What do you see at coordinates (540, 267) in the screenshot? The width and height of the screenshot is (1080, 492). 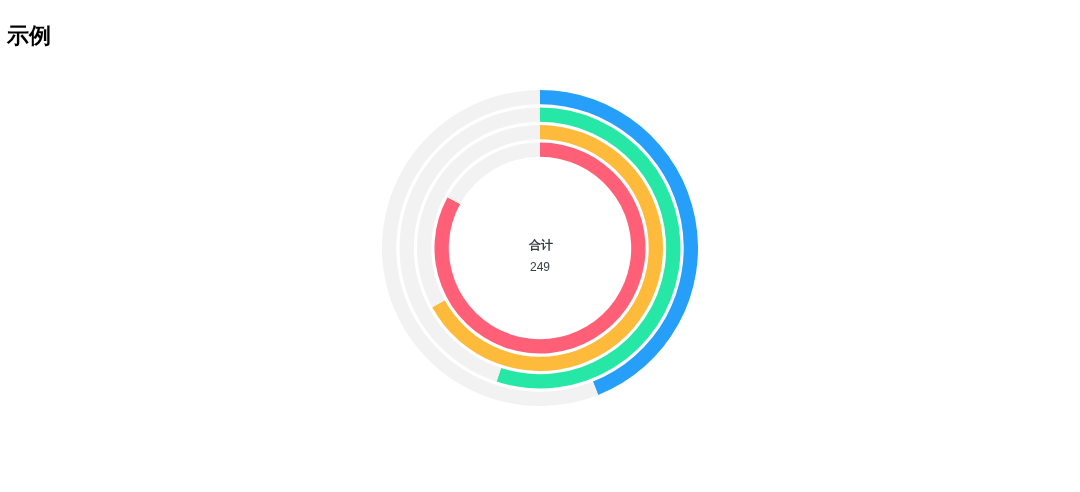 I see `text: 249` at bounding box center [540, 267].